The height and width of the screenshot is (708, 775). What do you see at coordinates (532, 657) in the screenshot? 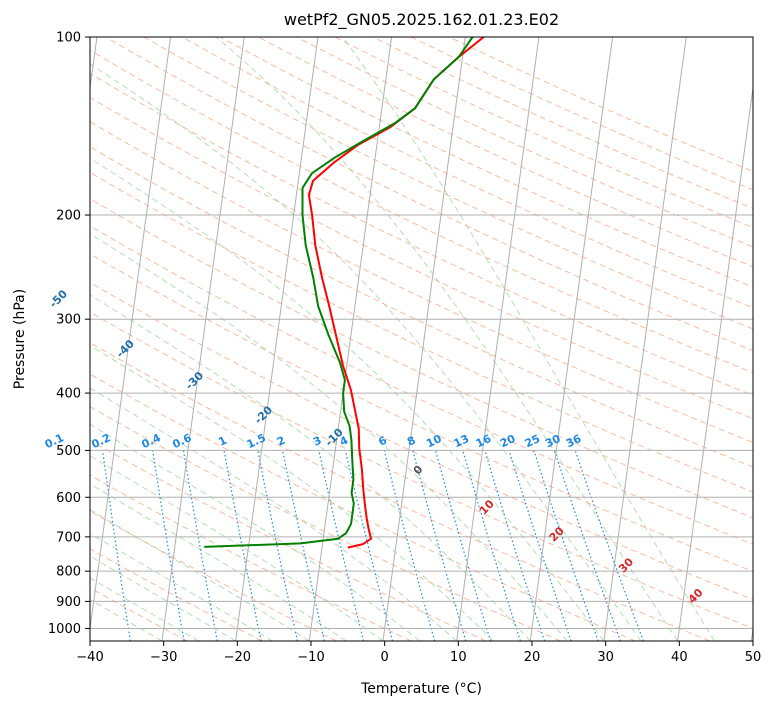
I see `x-tick-label: 20` at bounding box center [532, 657].